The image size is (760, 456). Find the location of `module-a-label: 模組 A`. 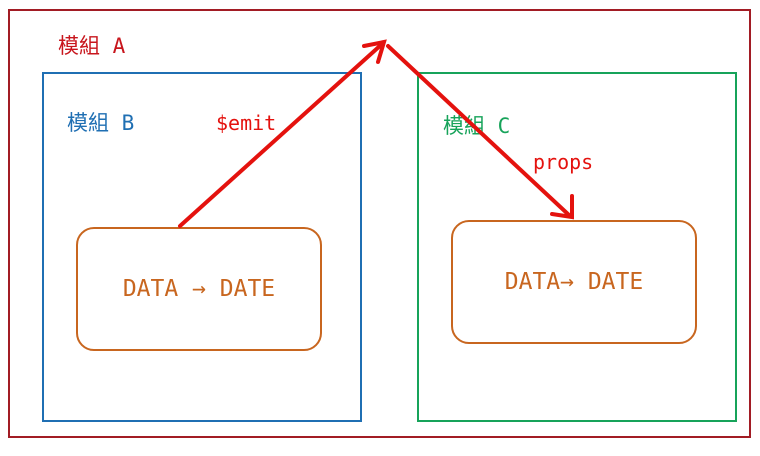

module-a-label: 模組 A is located at coordinates (92, 46).